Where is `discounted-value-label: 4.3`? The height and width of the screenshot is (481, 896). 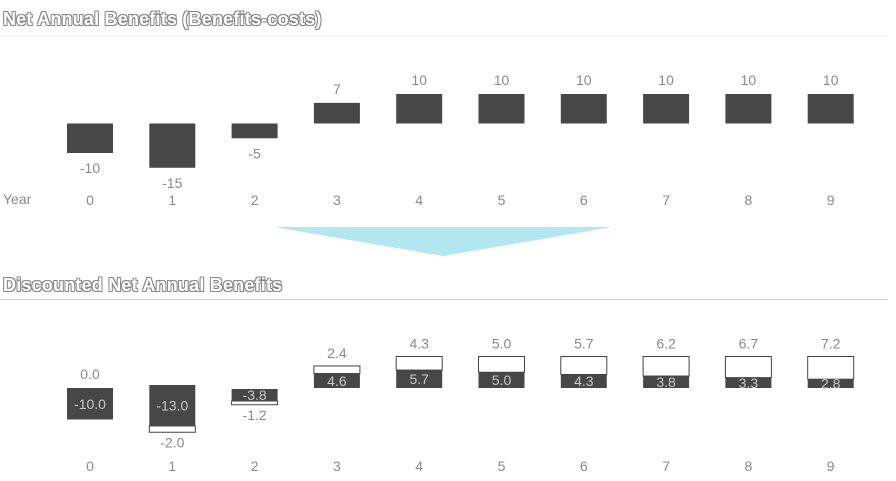 discounted-value-label: 4.3 is located at coordinates (584, 381).